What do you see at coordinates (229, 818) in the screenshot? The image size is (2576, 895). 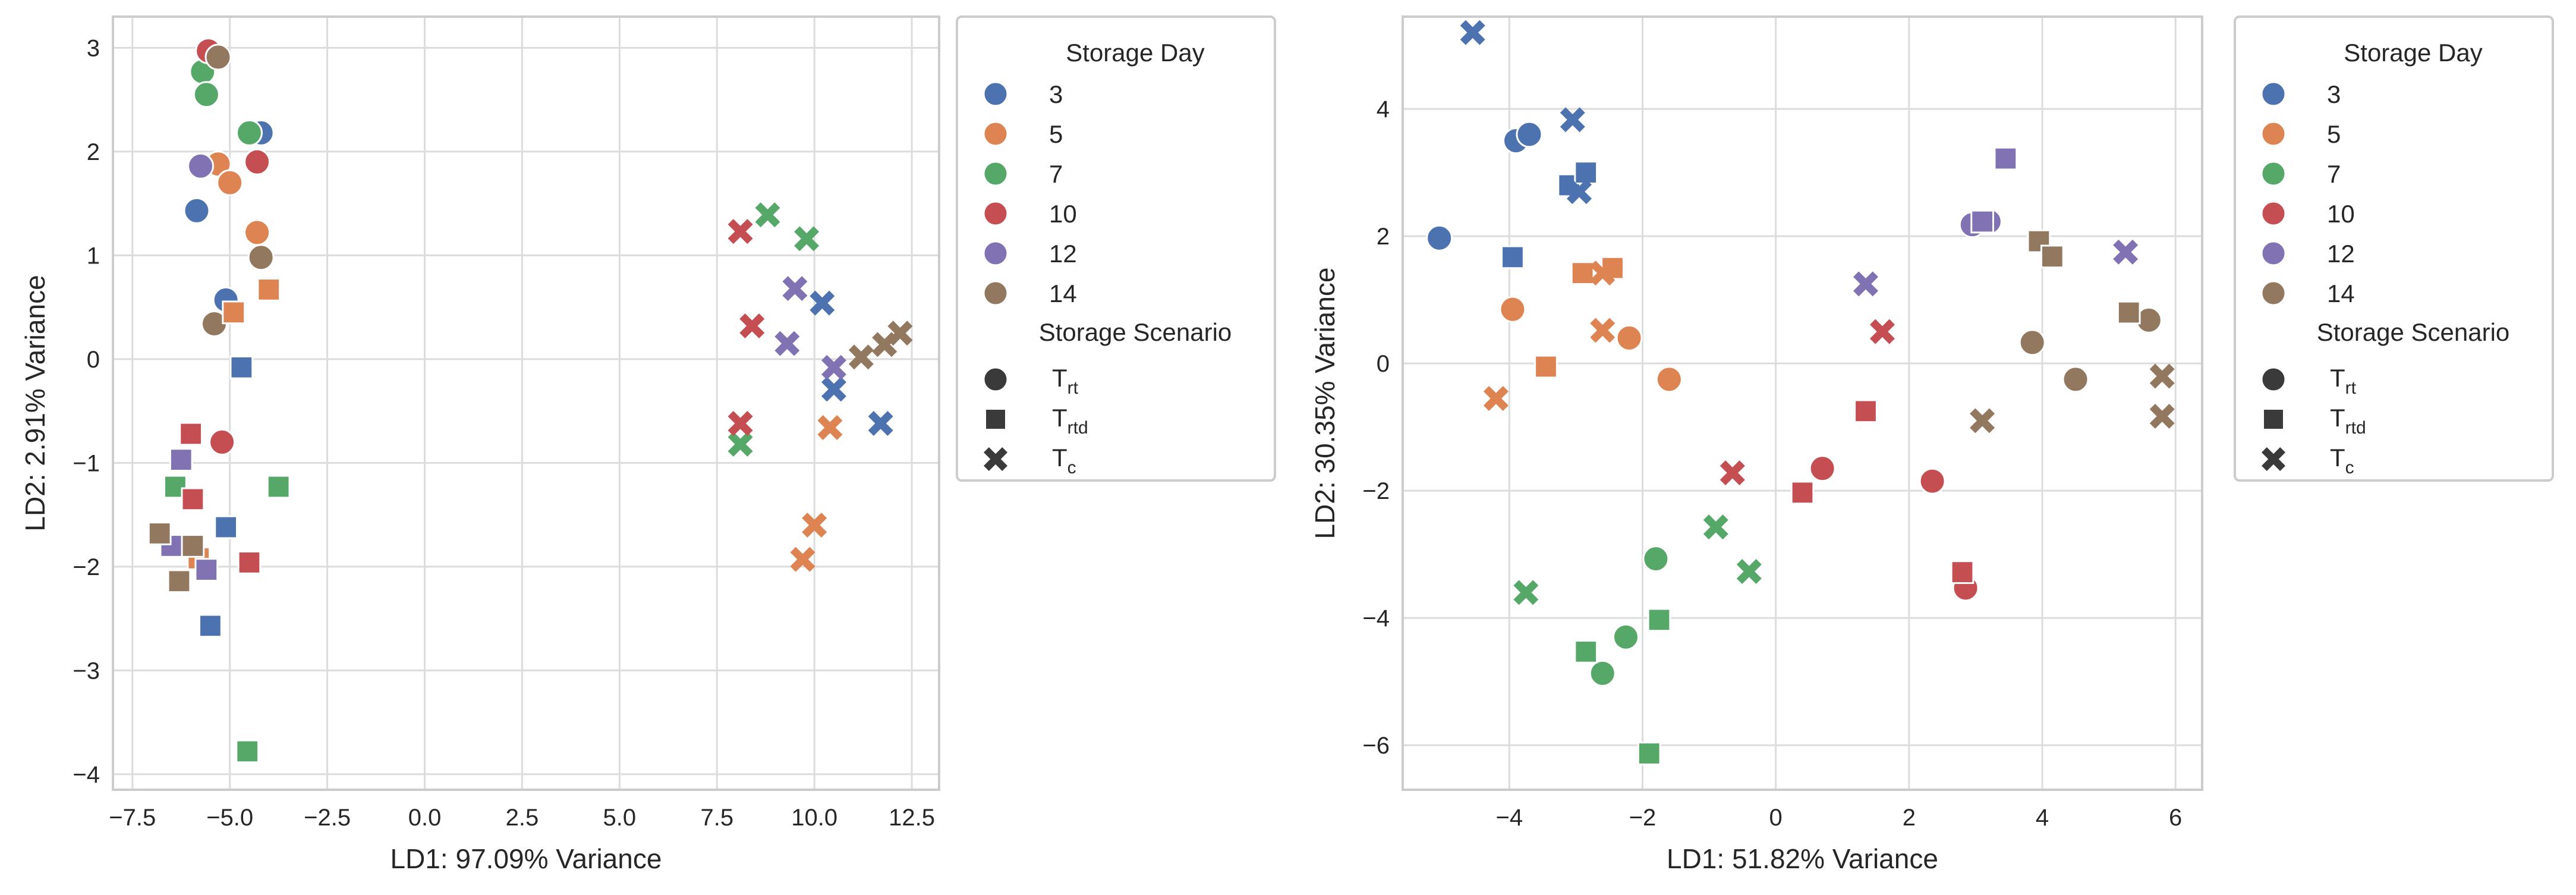 I see `x-tick-label: −5.0` at bounding box center [229, 818].